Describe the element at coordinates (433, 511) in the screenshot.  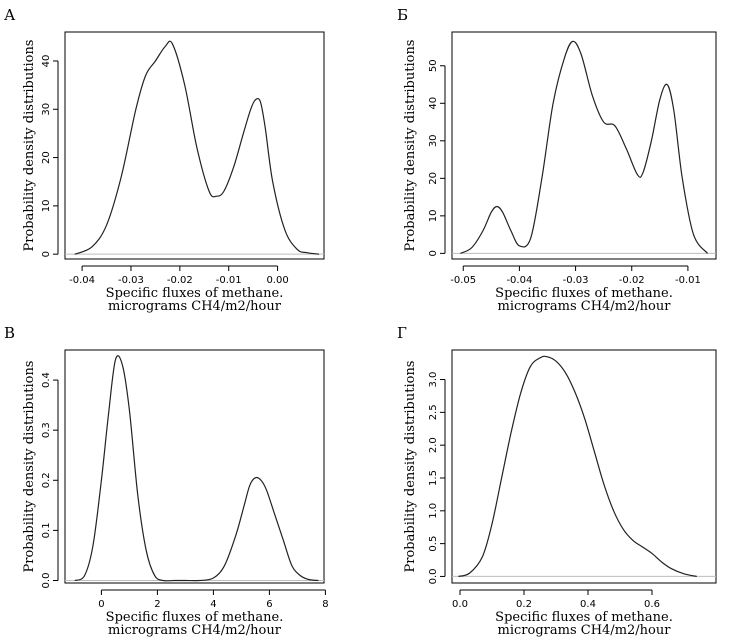
I see `y-tick-label: 1.0` at that location.